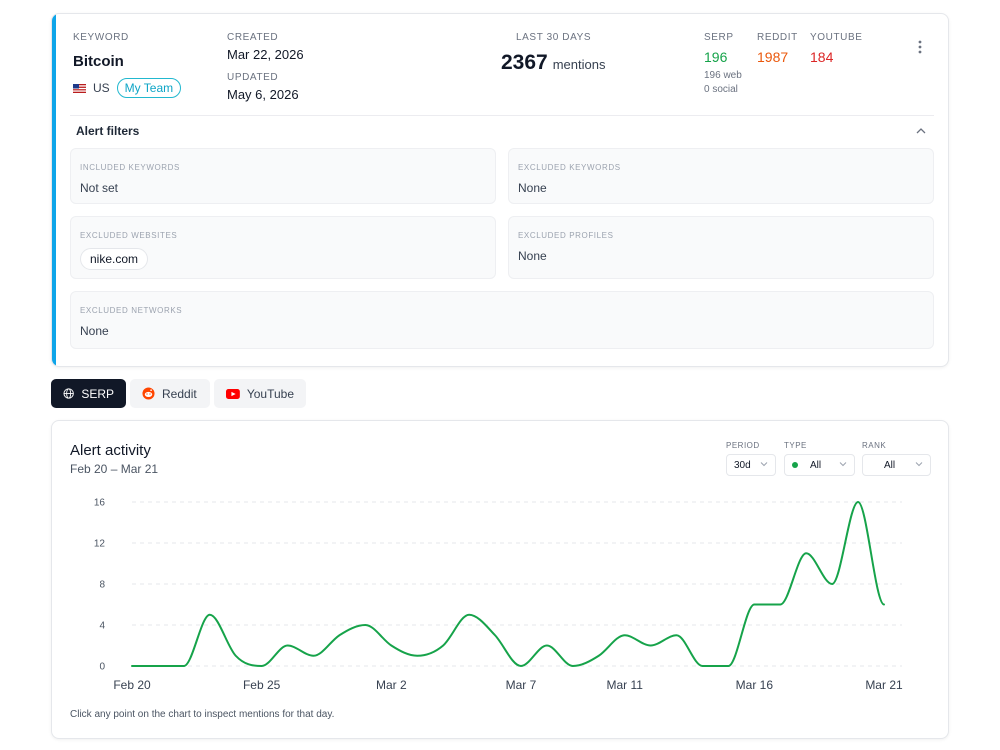  Describe the element at coordinates (624, 685) in the screenshot. I see `x-tick-label: Mar 11` at that location.